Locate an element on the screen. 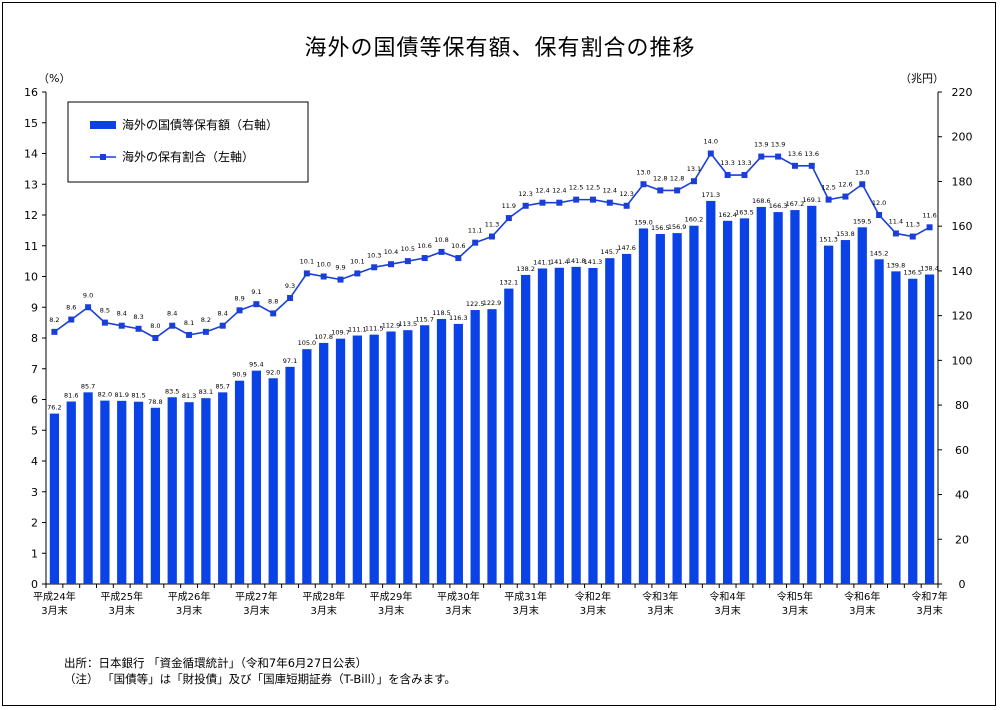 The image size is (1000, 710). right-tick-label: 100 is located at coordinates (962, 360).